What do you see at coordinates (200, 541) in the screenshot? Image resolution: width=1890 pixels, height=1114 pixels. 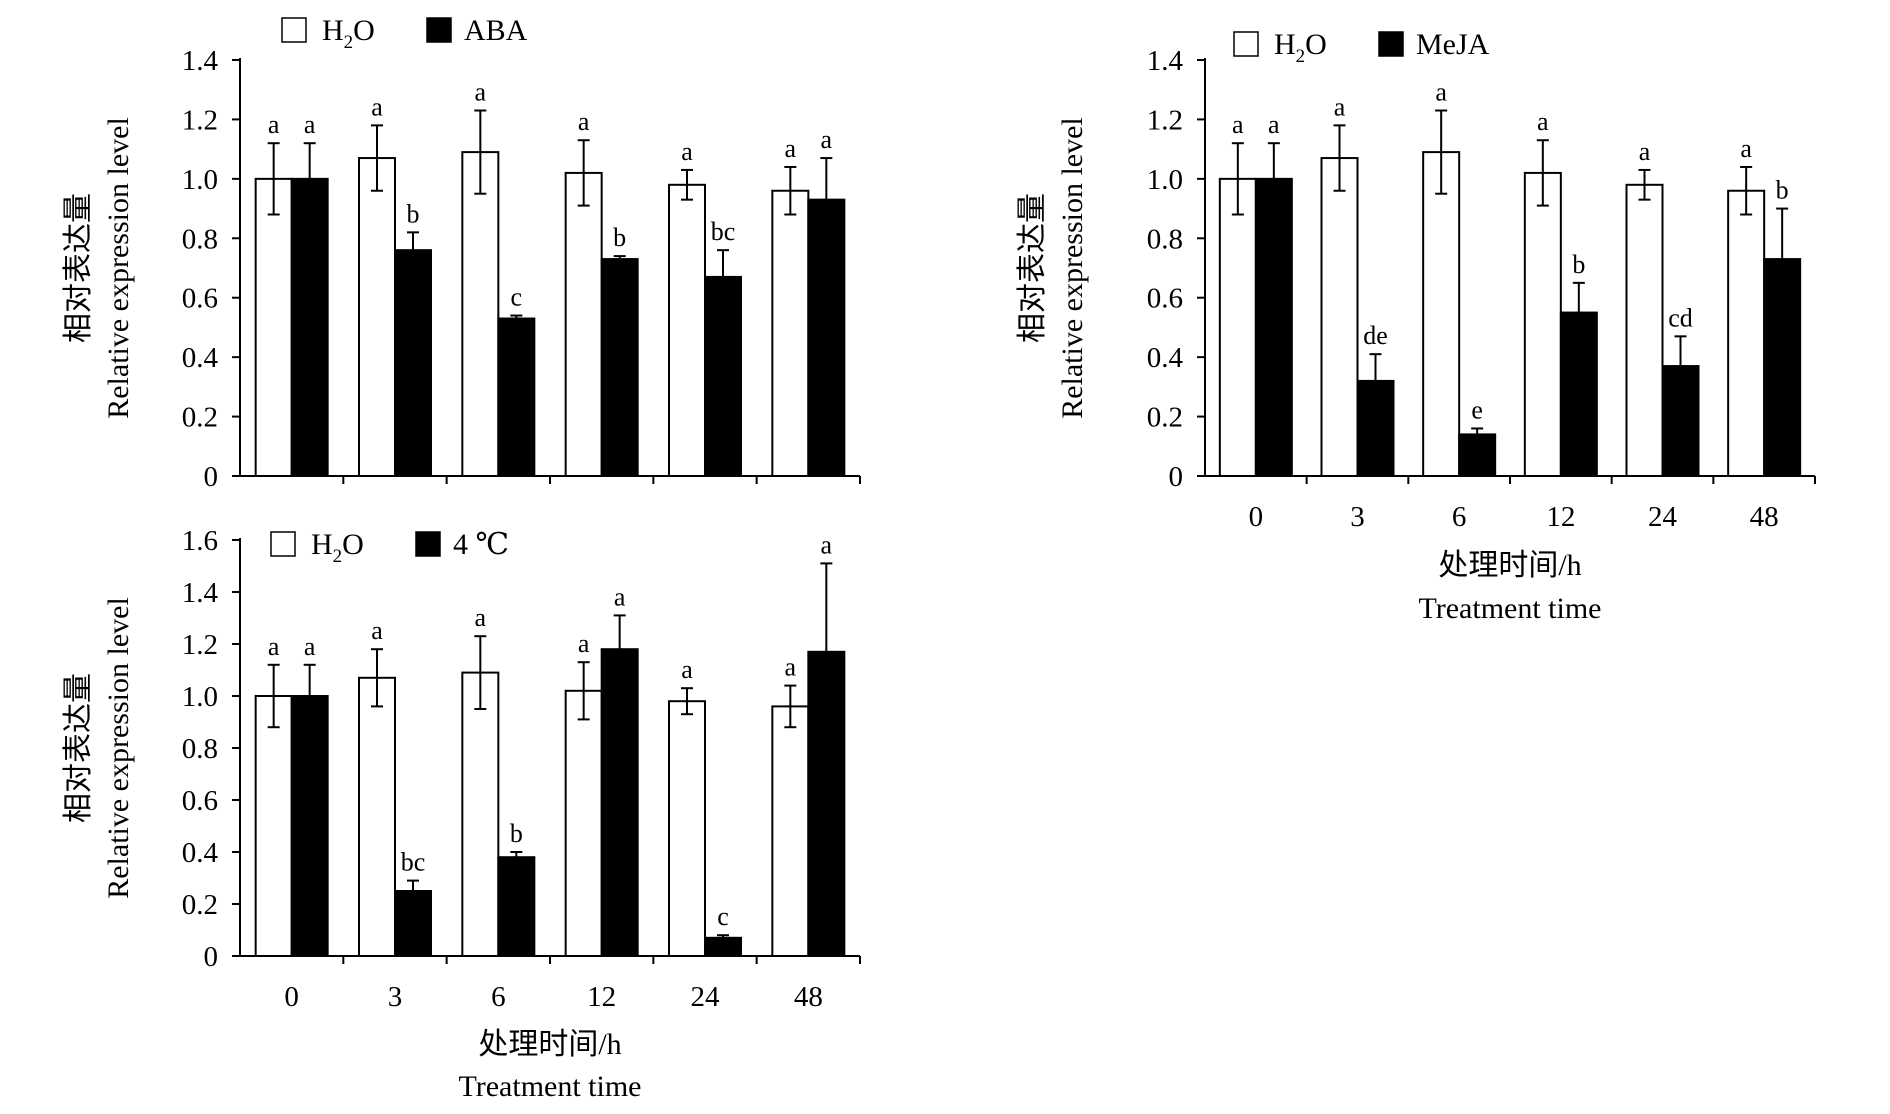 I see `y-tick-label: 1.6` at bounding box center [200, 541].